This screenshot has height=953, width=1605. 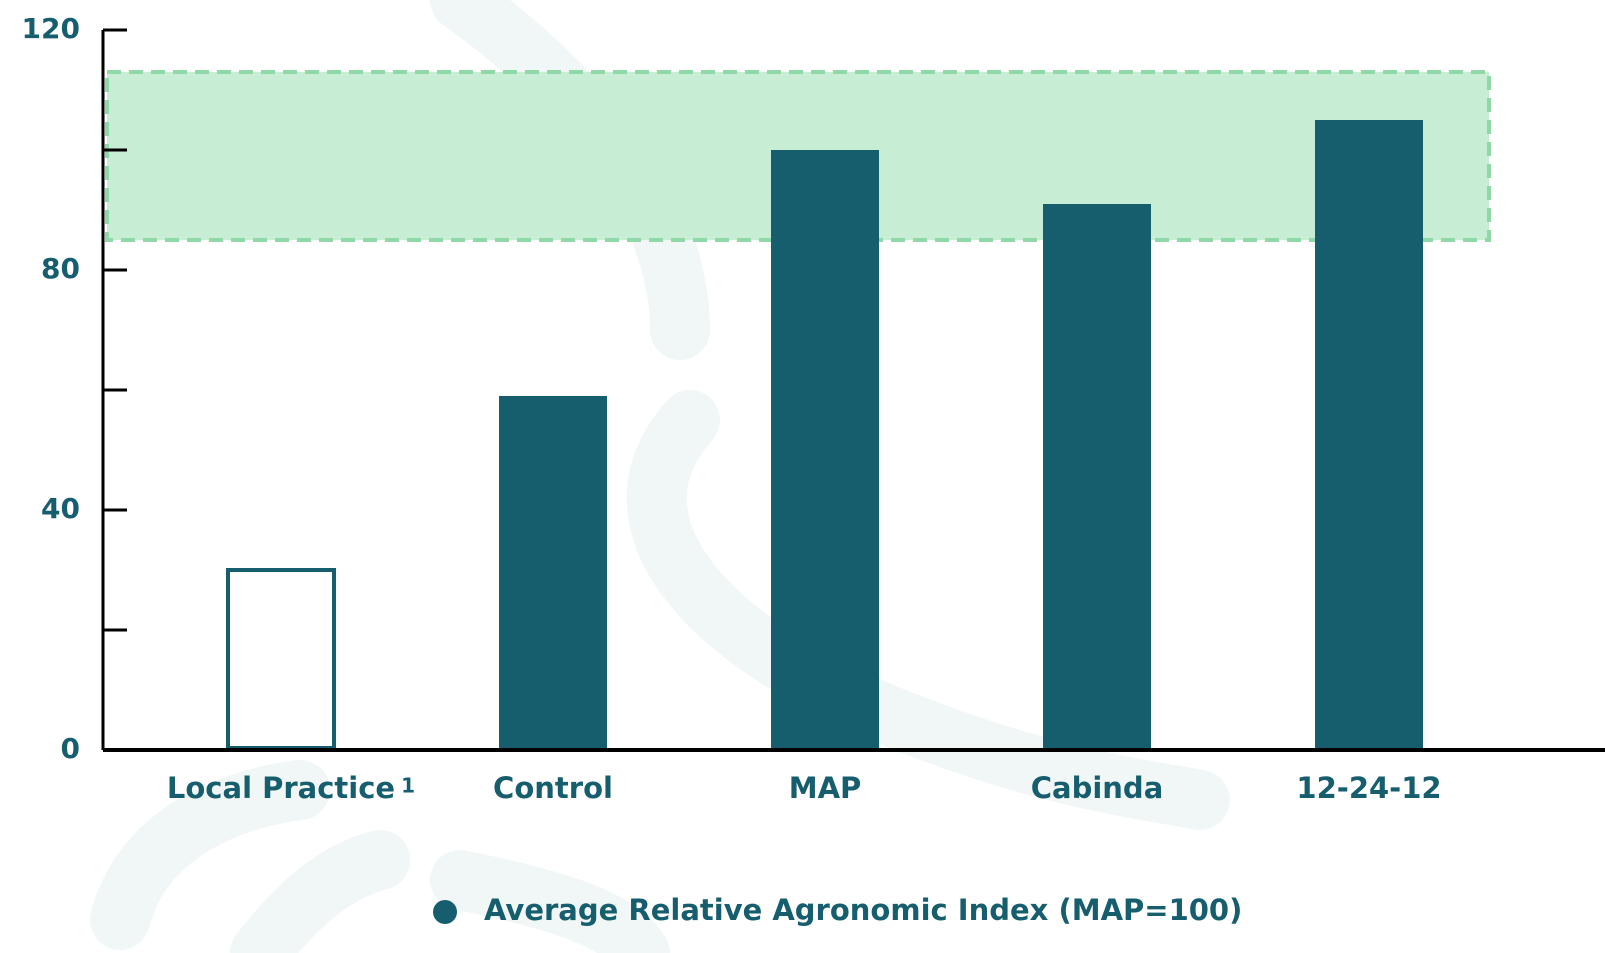 What do you see at coordinates (1097, 788) in the screenshot?
I see `x-tick-label: Cabinda` at bounding box center [1097, 788].